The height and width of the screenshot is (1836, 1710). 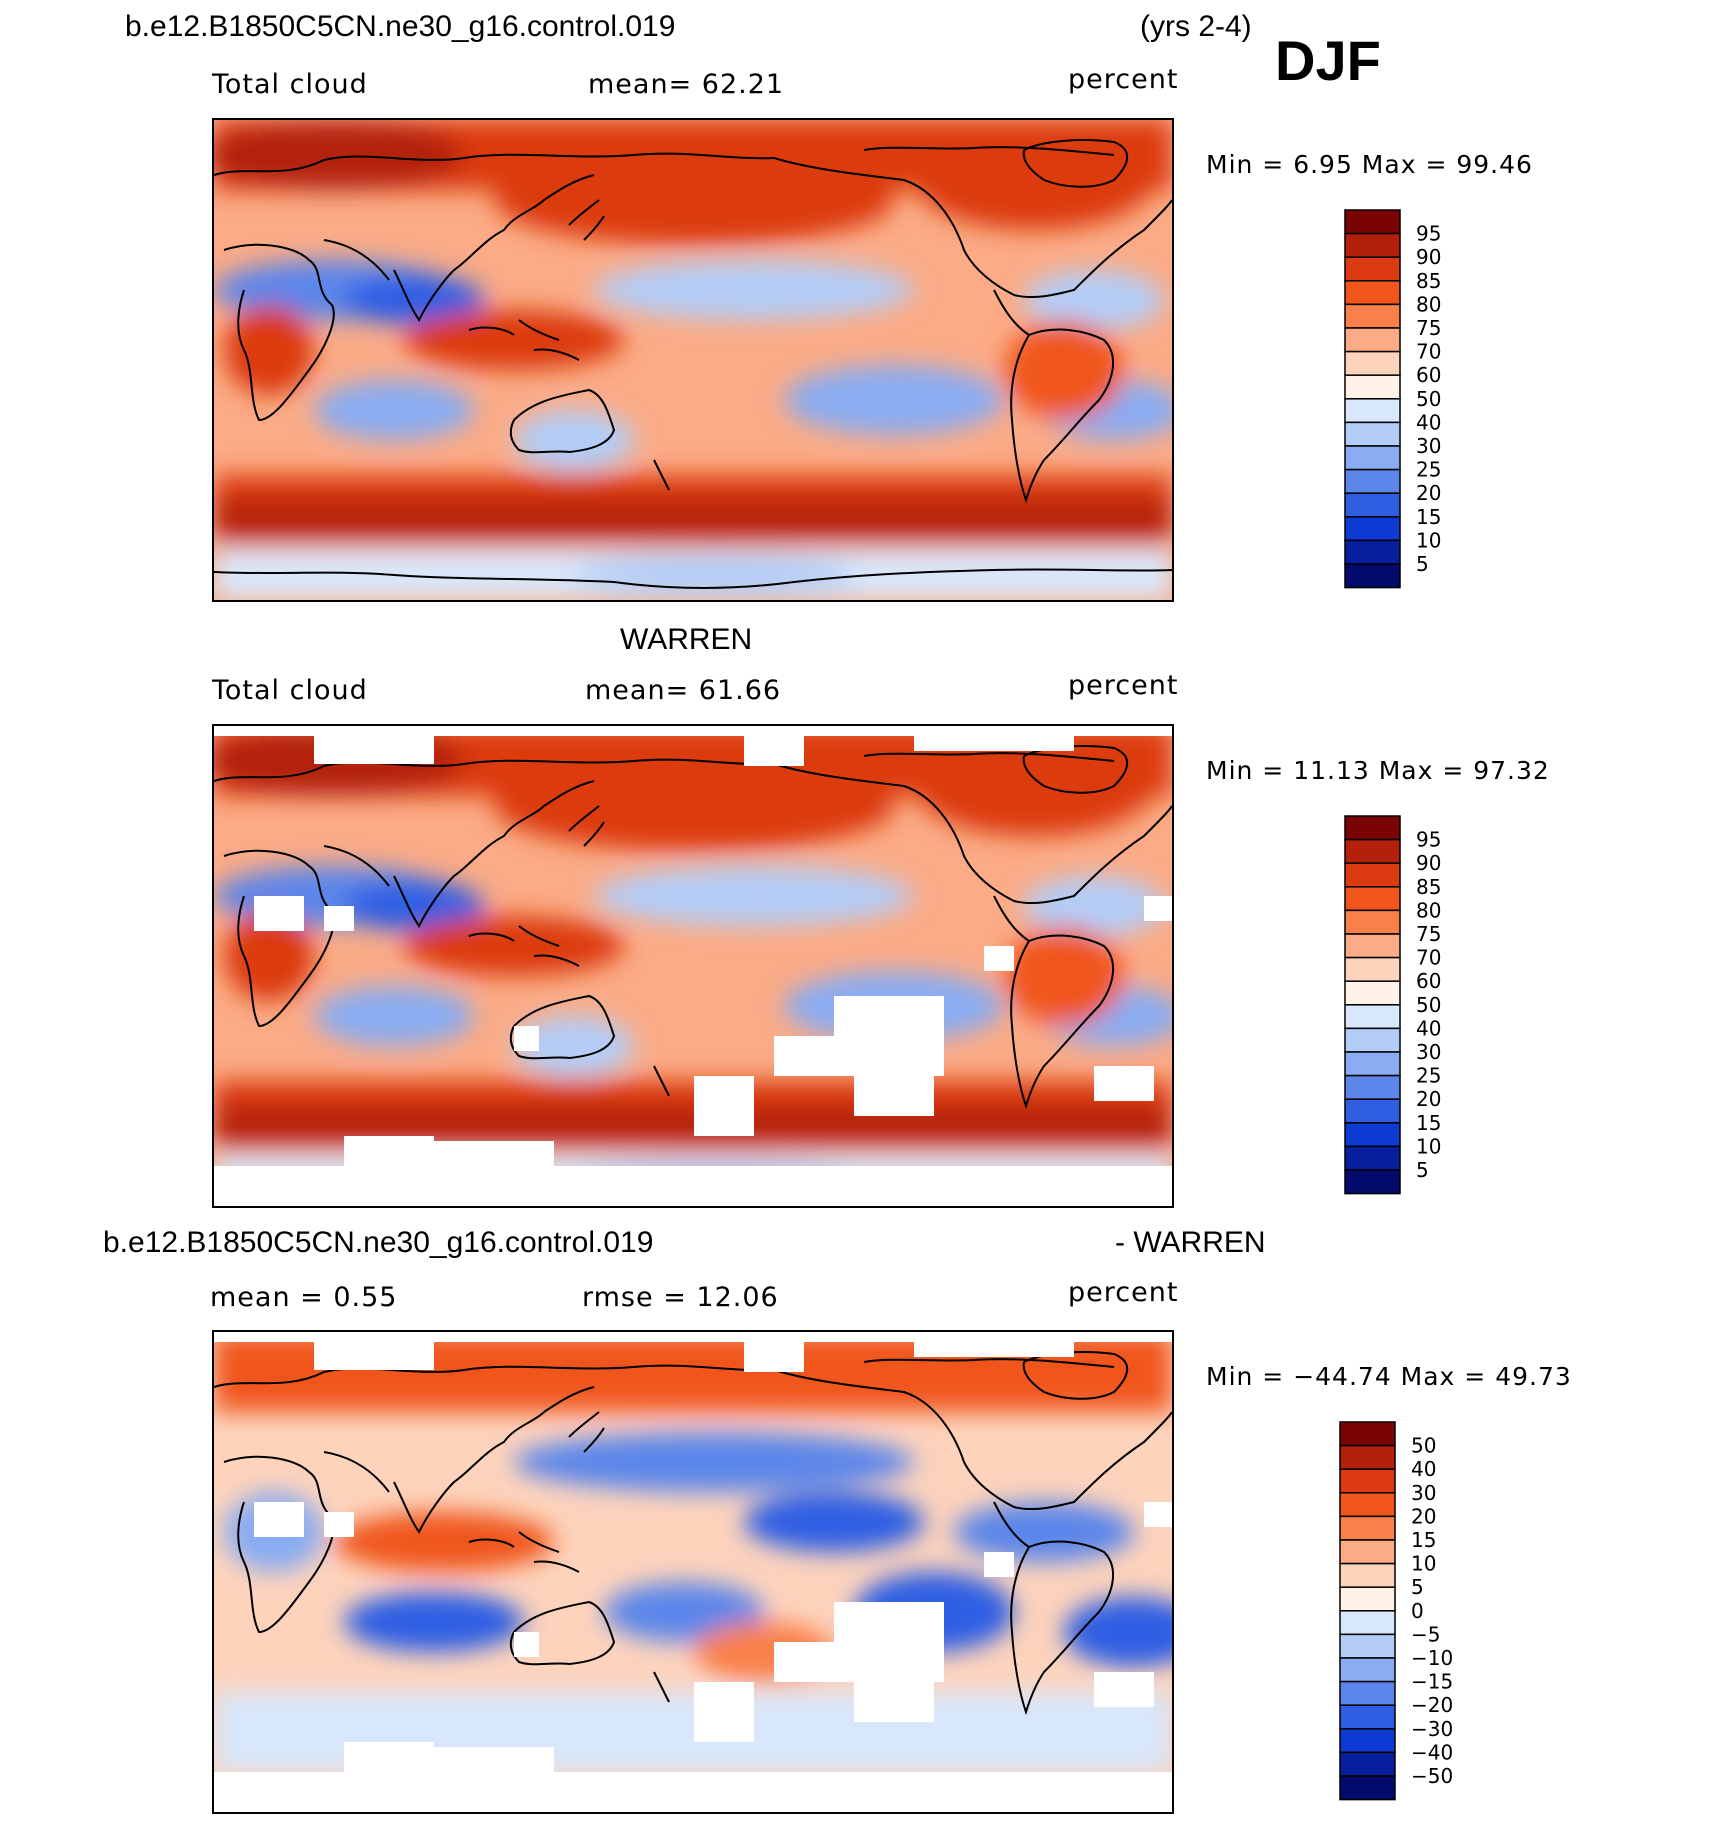 What do you see at coordinates (1196, 26) in the screenshot?
I see `years-label: (yrs 2-4)` at bounding box center [1196, 26].